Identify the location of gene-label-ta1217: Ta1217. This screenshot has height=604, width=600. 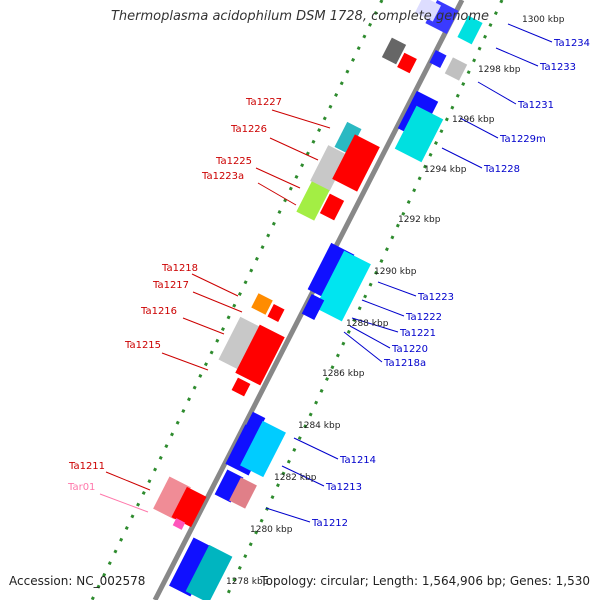
(170, 285).